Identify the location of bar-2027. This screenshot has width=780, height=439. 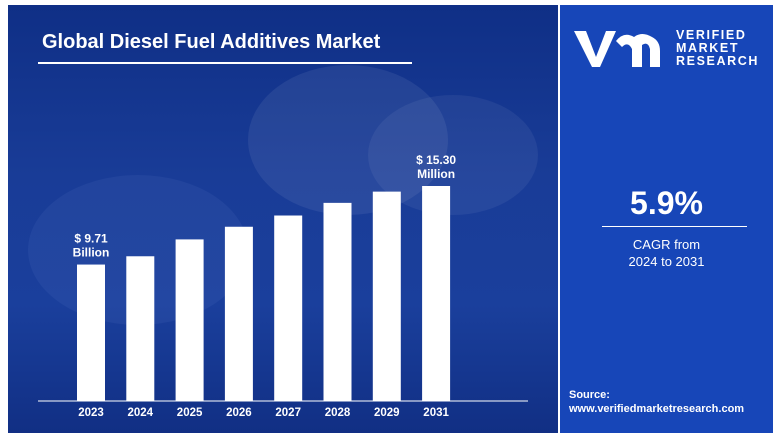
(288, 308).